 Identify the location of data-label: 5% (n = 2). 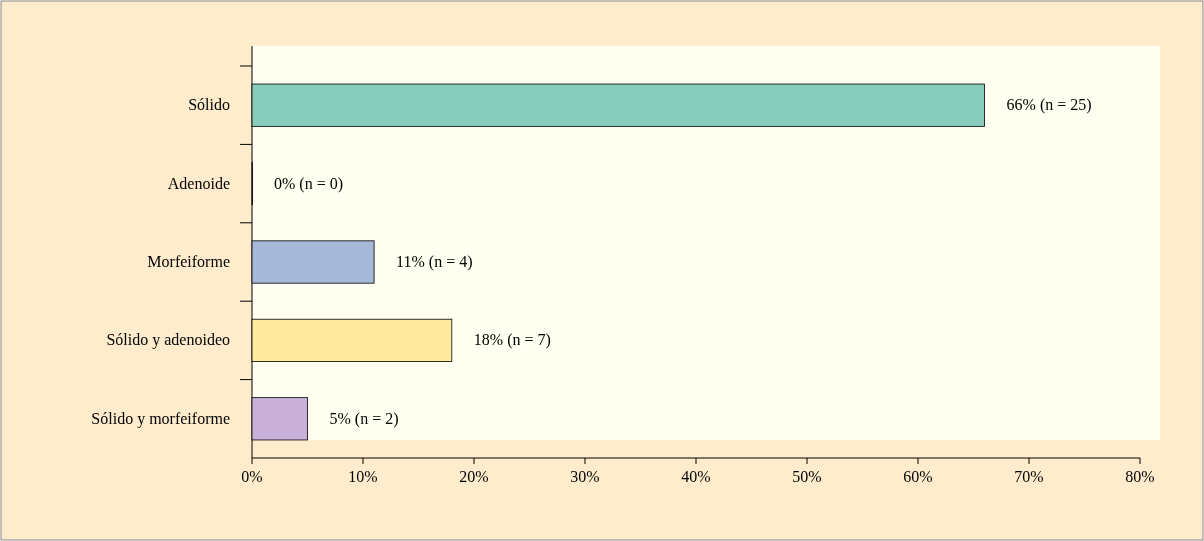
(364, 418).